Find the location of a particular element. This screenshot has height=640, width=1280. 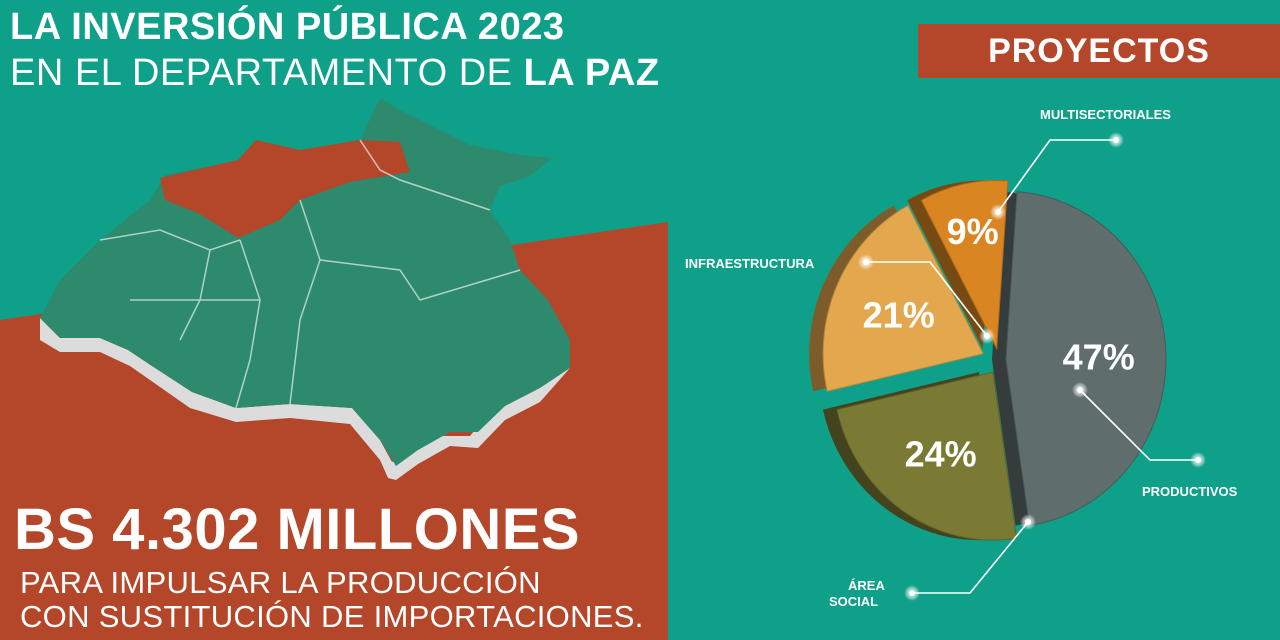

pie-value-label-2: 21% is located at coordinates (899, 314).